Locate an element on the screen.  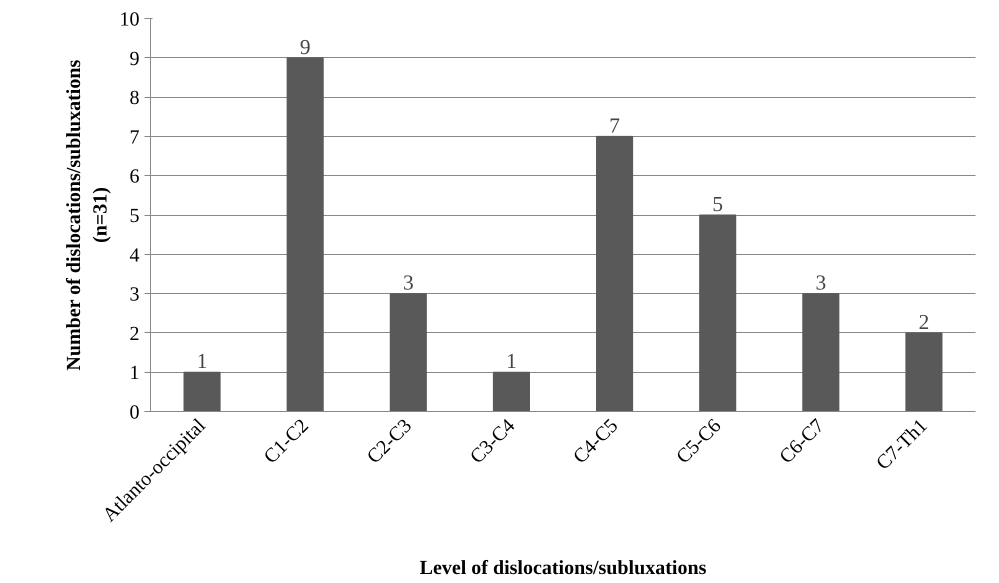
y-tick-label: 9 is located at coordinates (135, 59).